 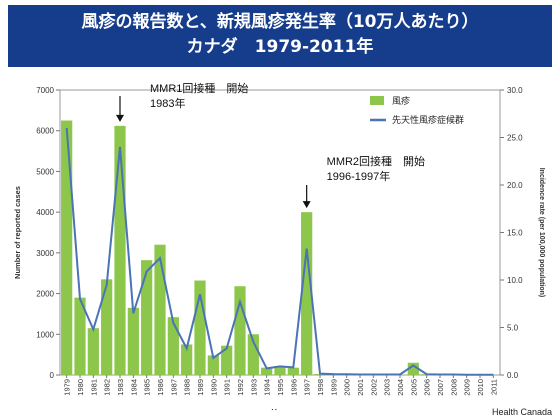 I want to click on y2-tick-label: 15.0, so click(x=515, y=233).